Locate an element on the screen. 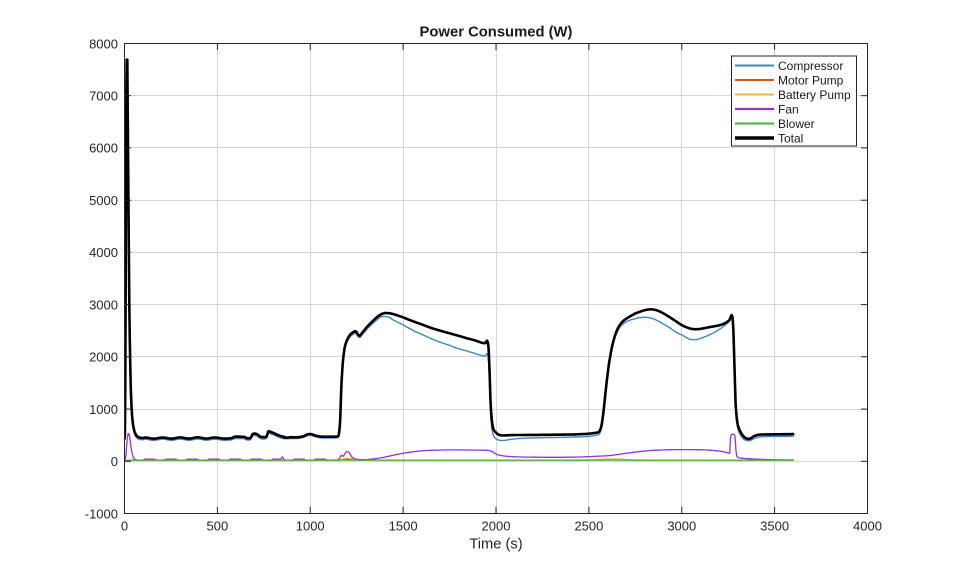 The image size is (959, 582). svg-text: Time (s) is located at coordinates (495, 545).